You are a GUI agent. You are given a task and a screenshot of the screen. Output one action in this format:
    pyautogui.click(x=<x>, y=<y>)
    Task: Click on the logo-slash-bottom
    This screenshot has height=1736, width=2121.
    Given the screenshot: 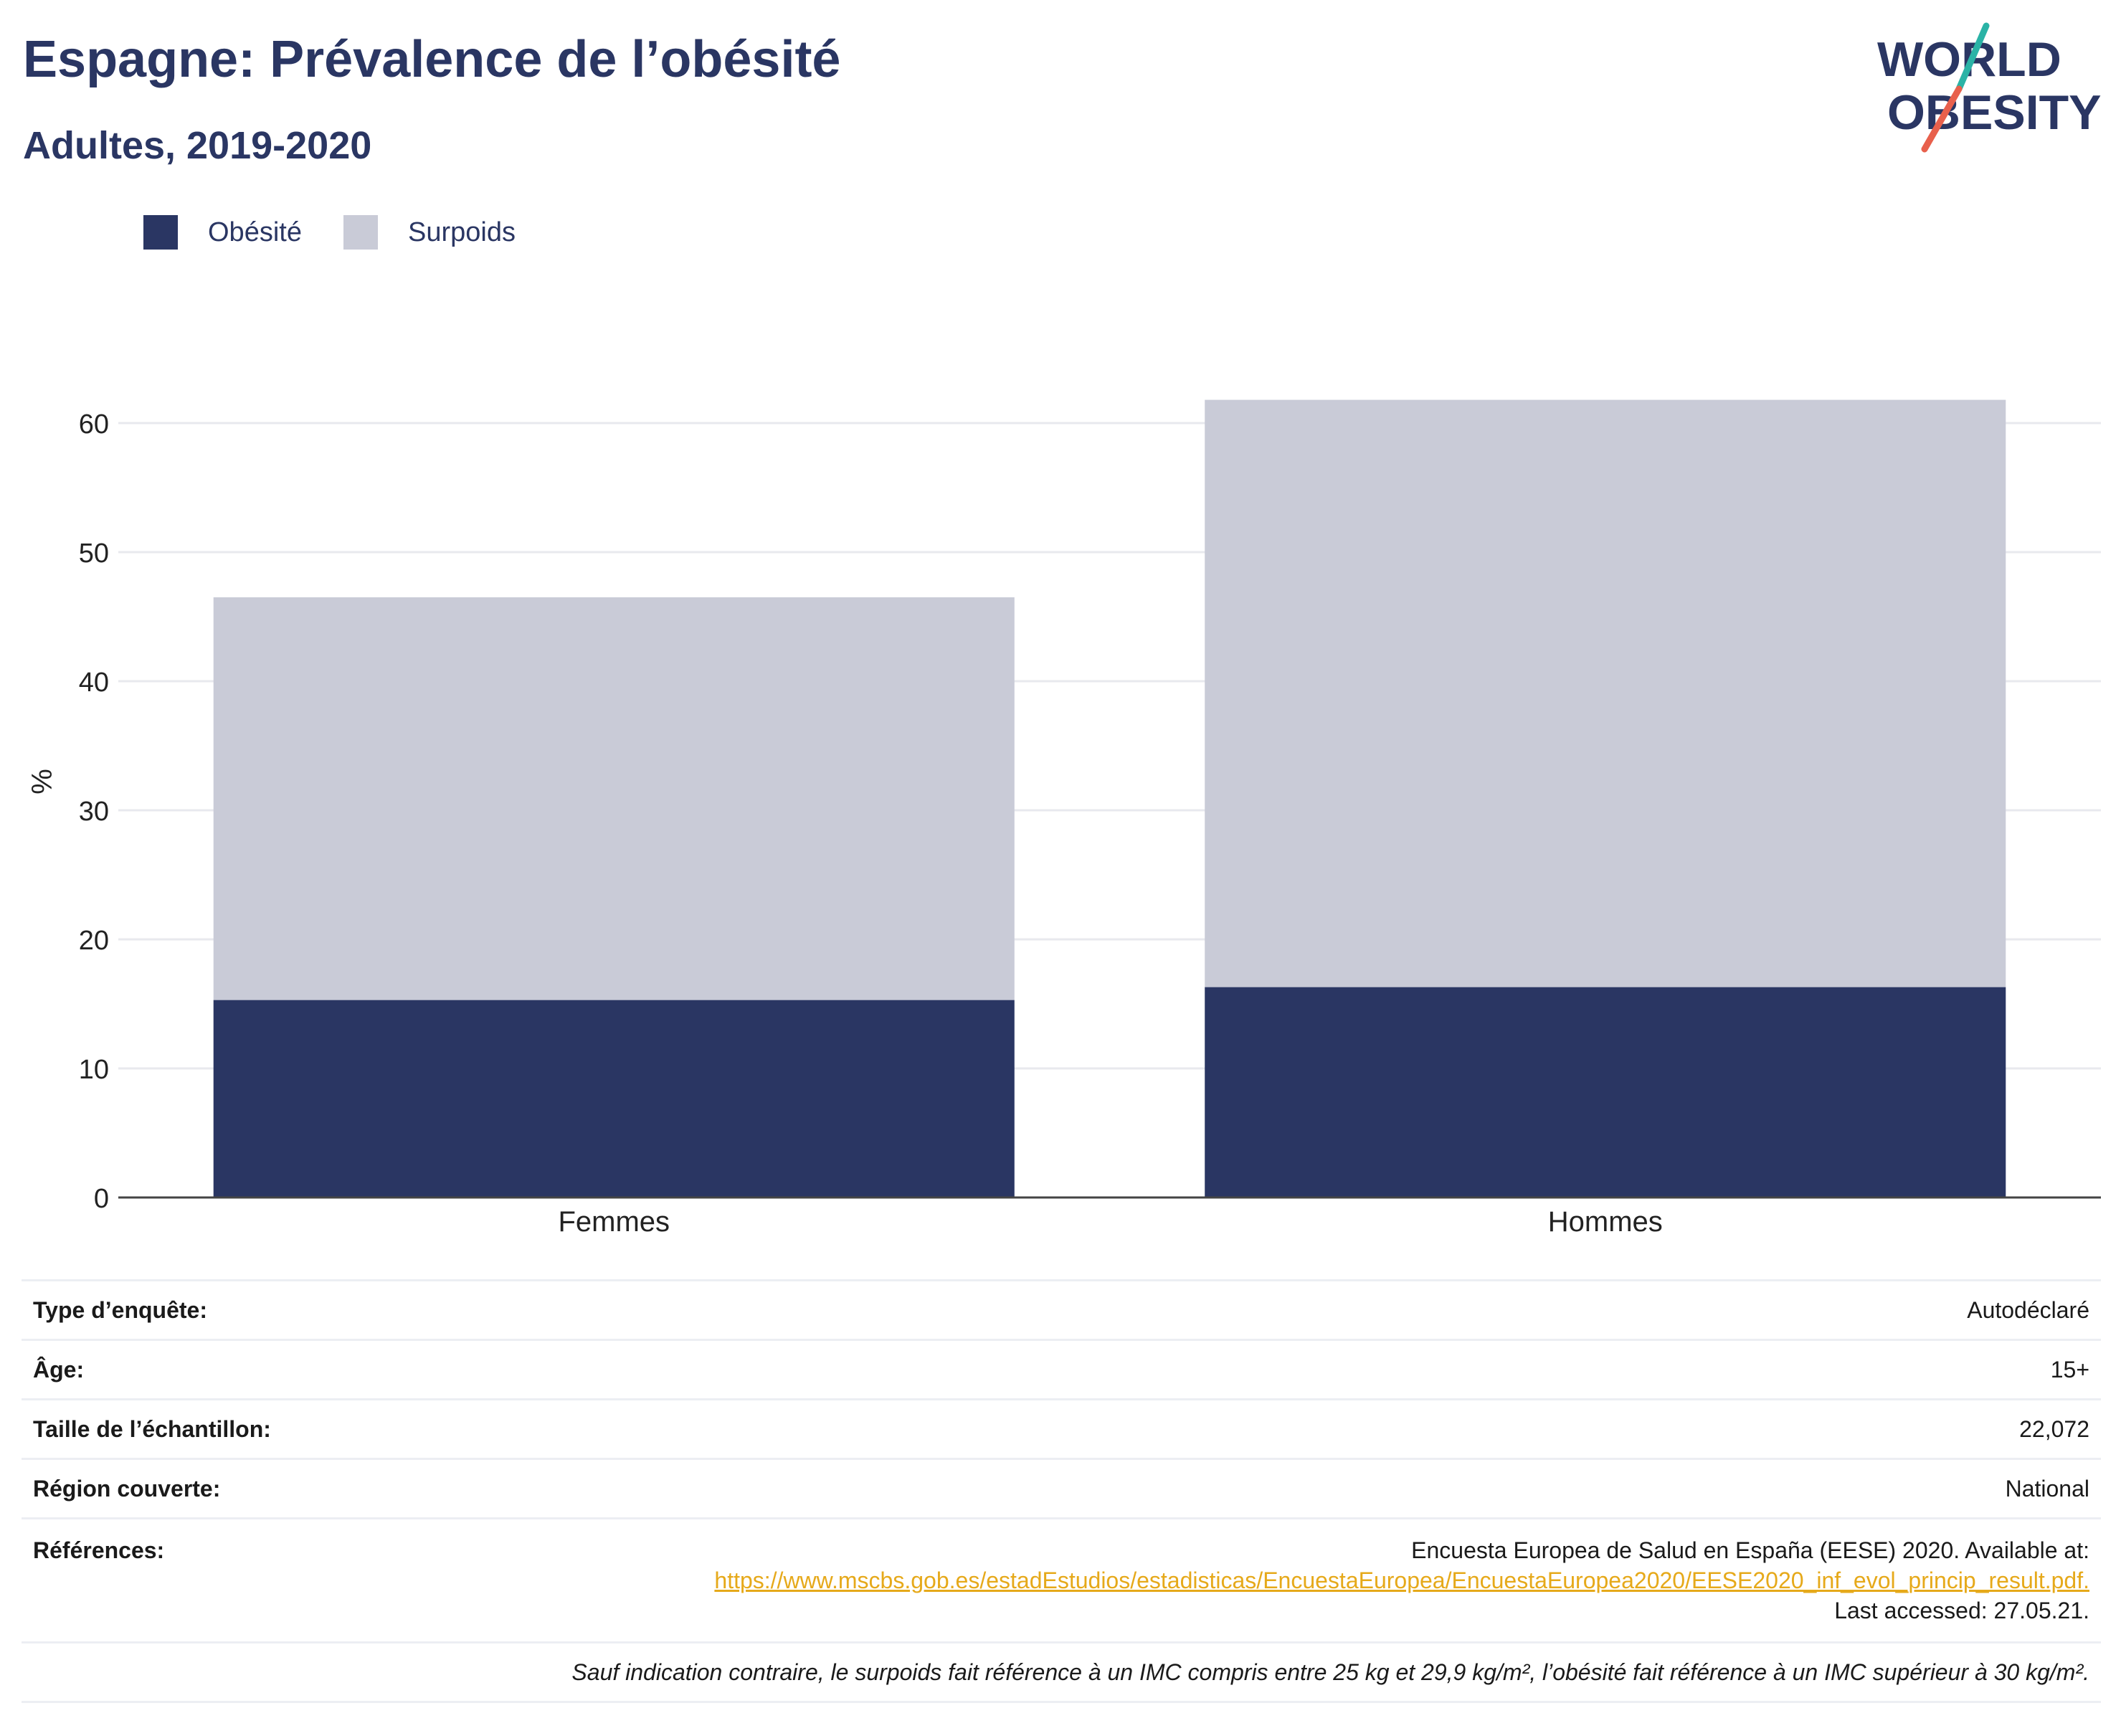 What is the action you would take?
    pyautogui.click(x=1942, y=119)
    